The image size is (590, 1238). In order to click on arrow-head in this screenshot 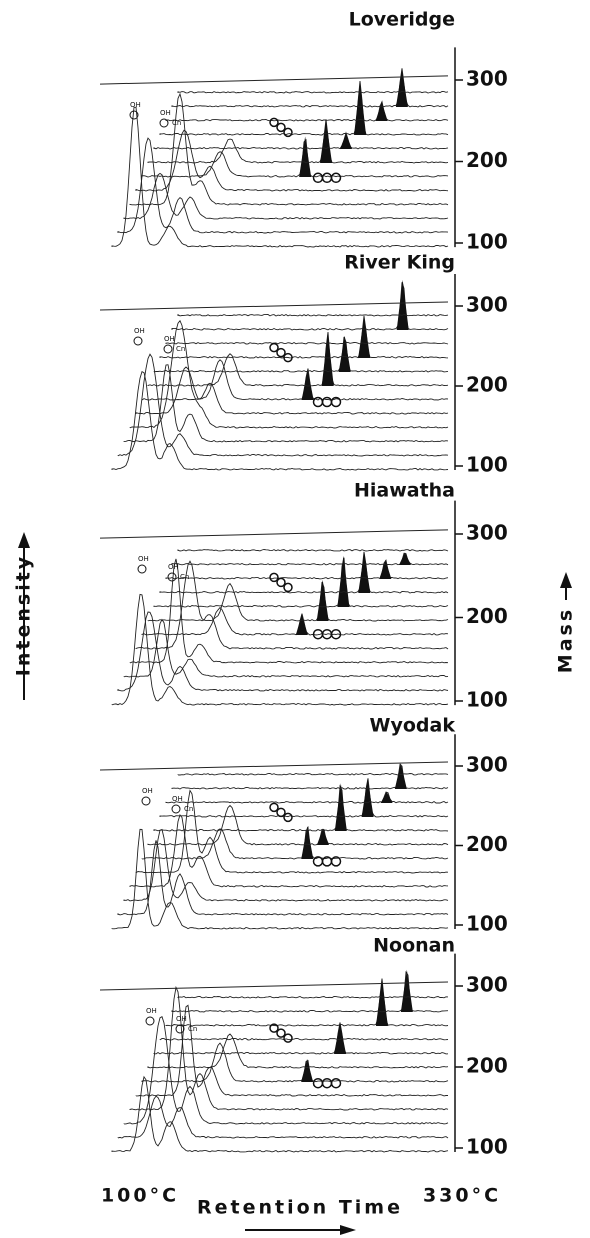, I will do `click(24, 540)`.